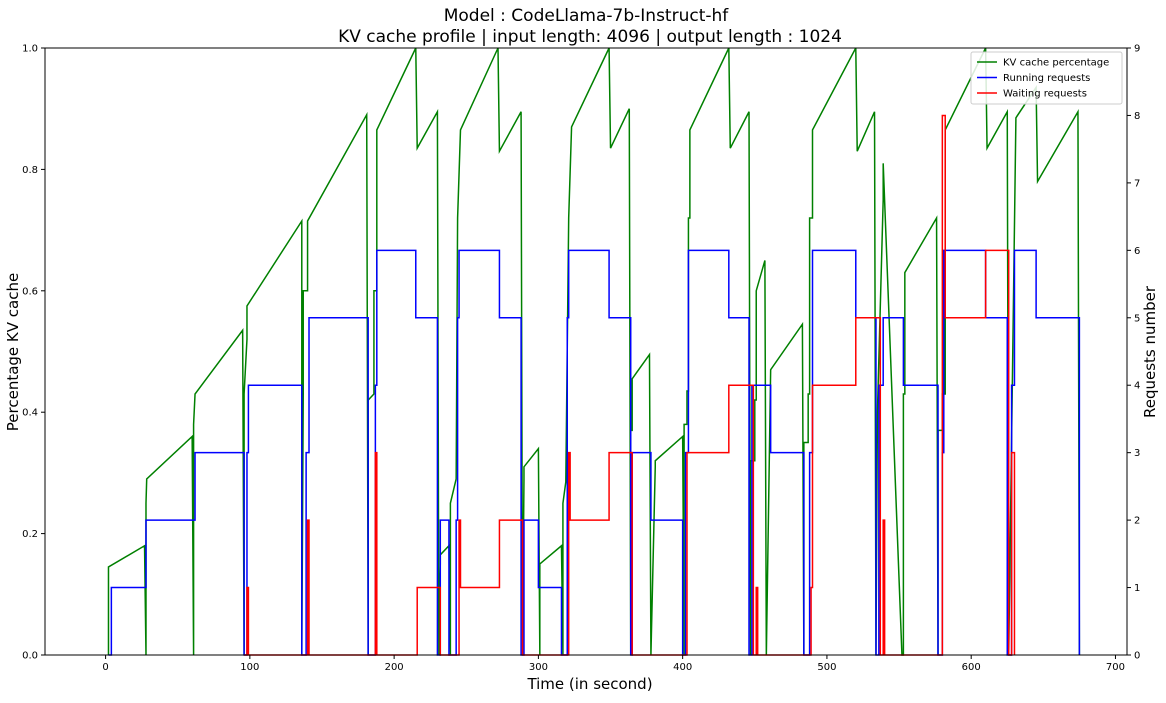  Describe the element at coordinates (30, 413) in the screenshot. I see `y-tick-label: 0.4` at that location.